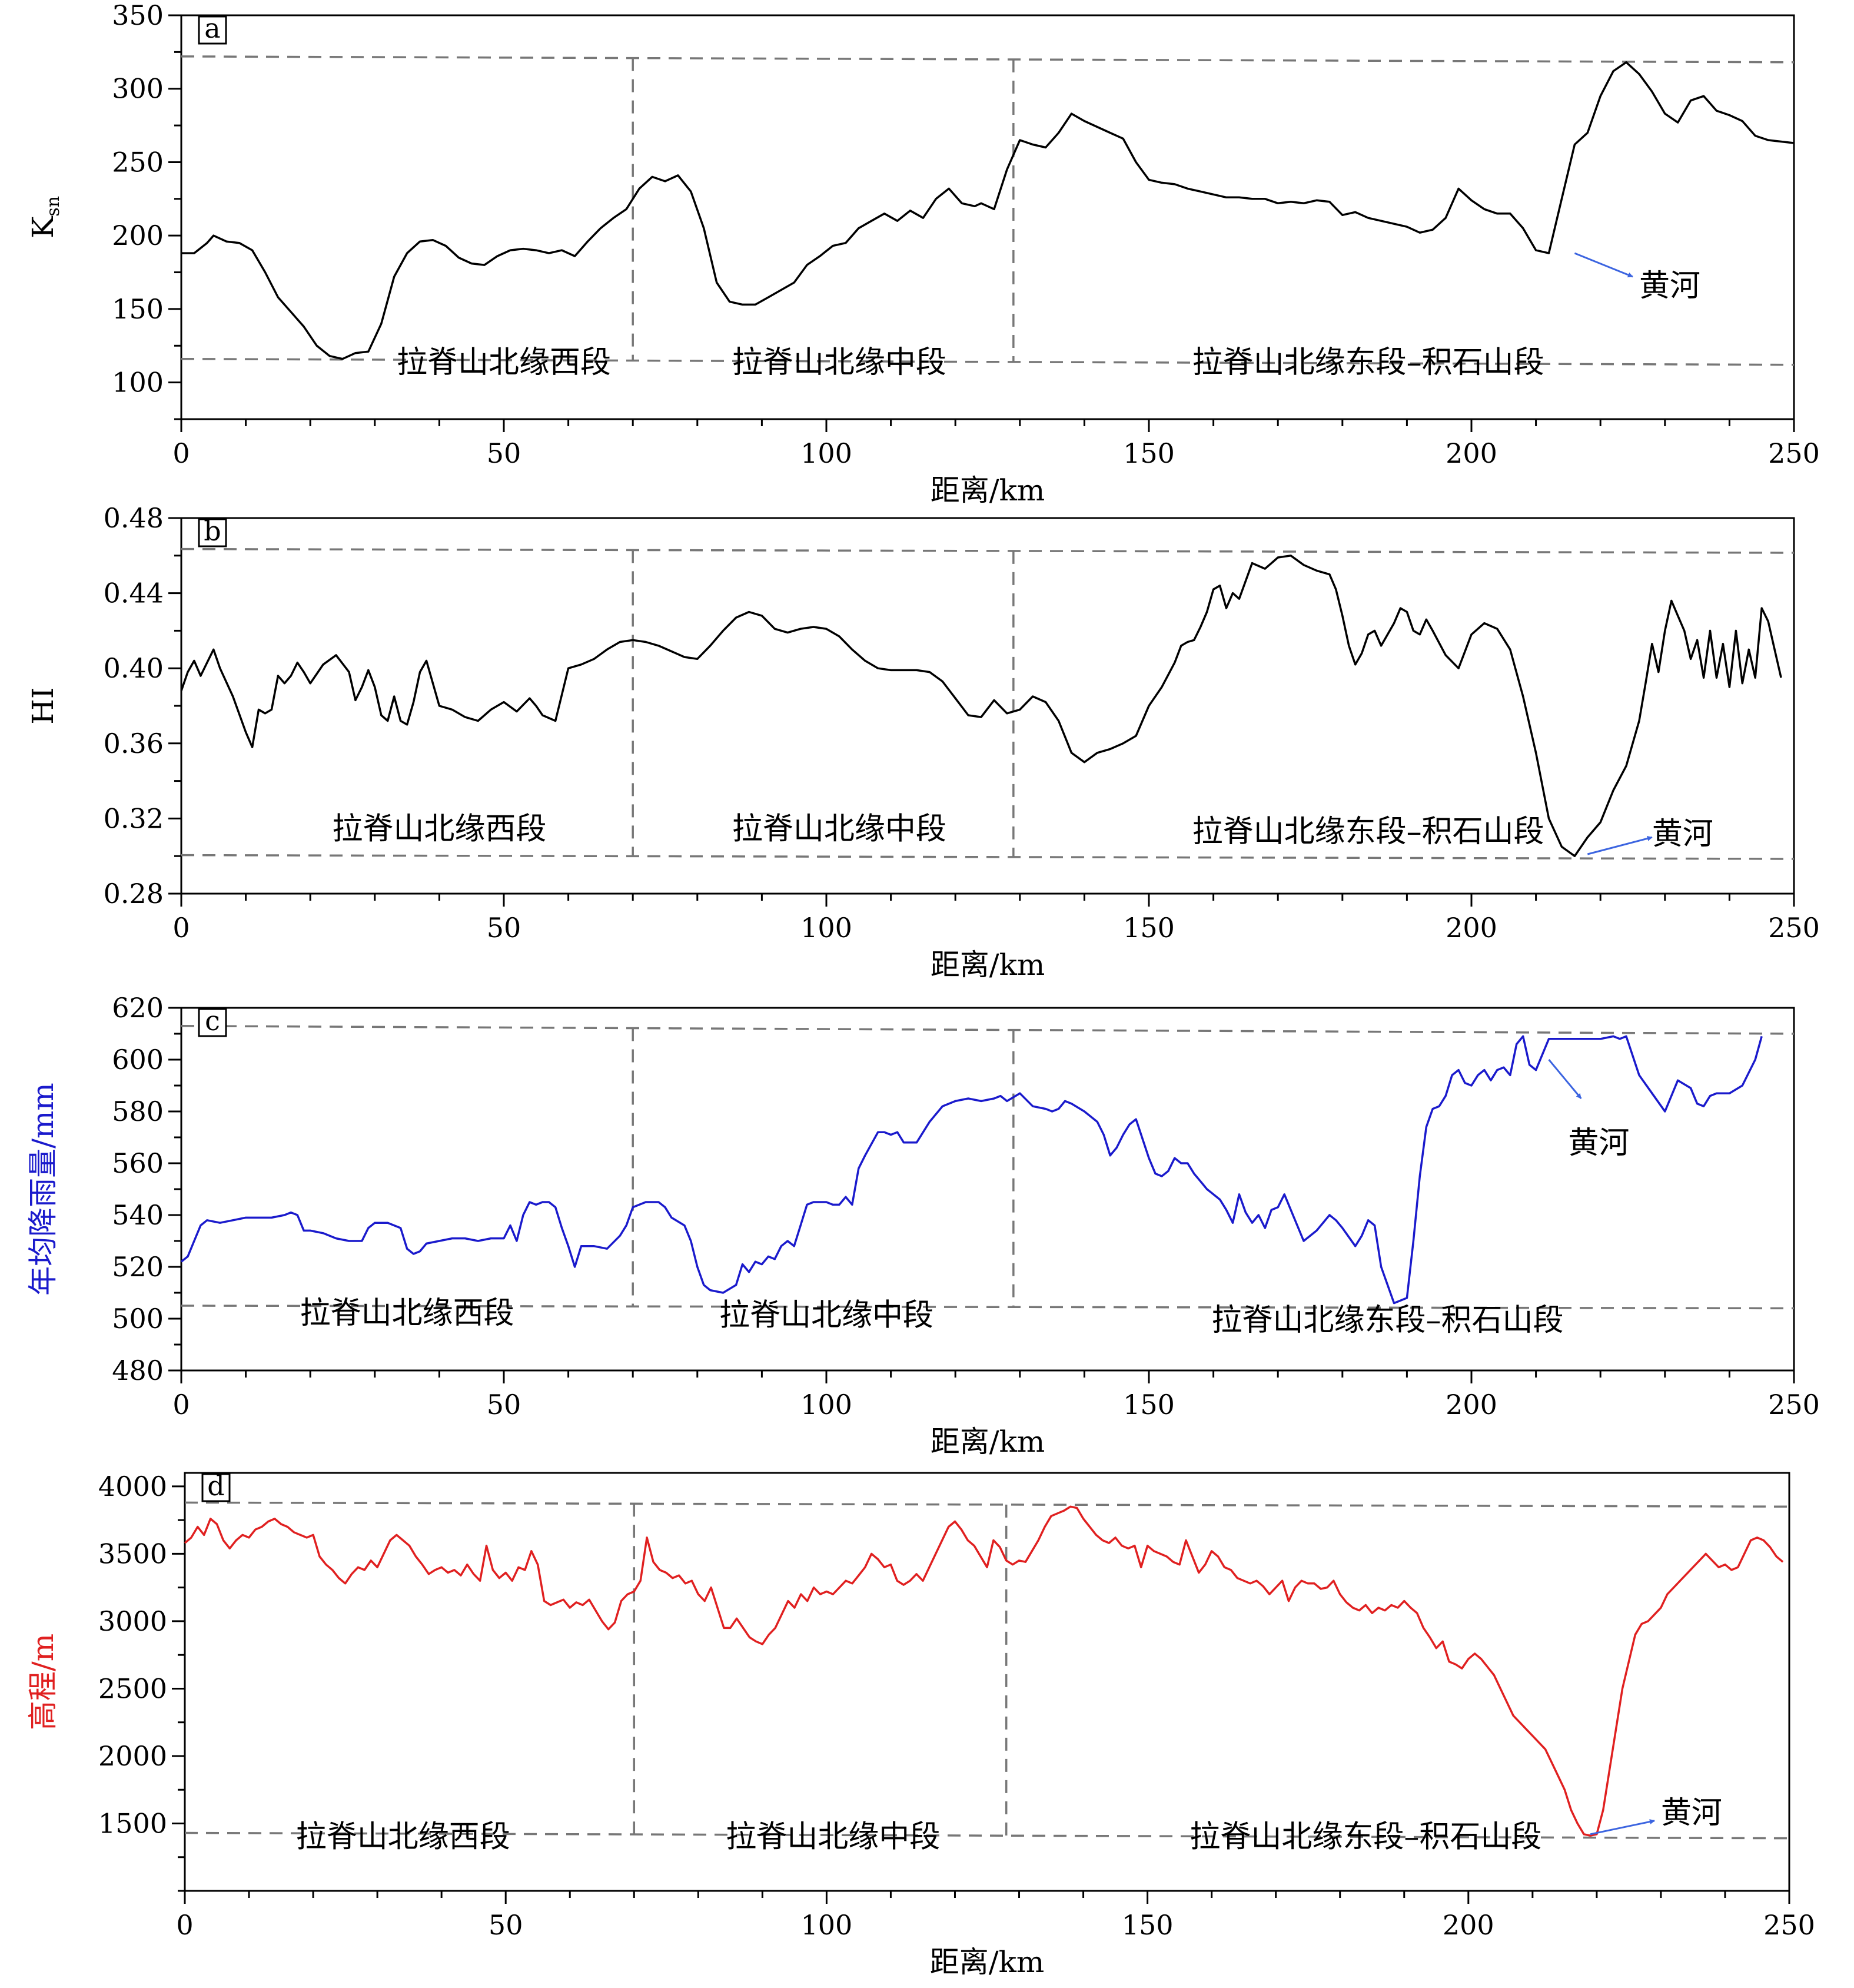 The image size is (1854, 1988). I want to click on y-tick-label: 250, so click(138, 162).